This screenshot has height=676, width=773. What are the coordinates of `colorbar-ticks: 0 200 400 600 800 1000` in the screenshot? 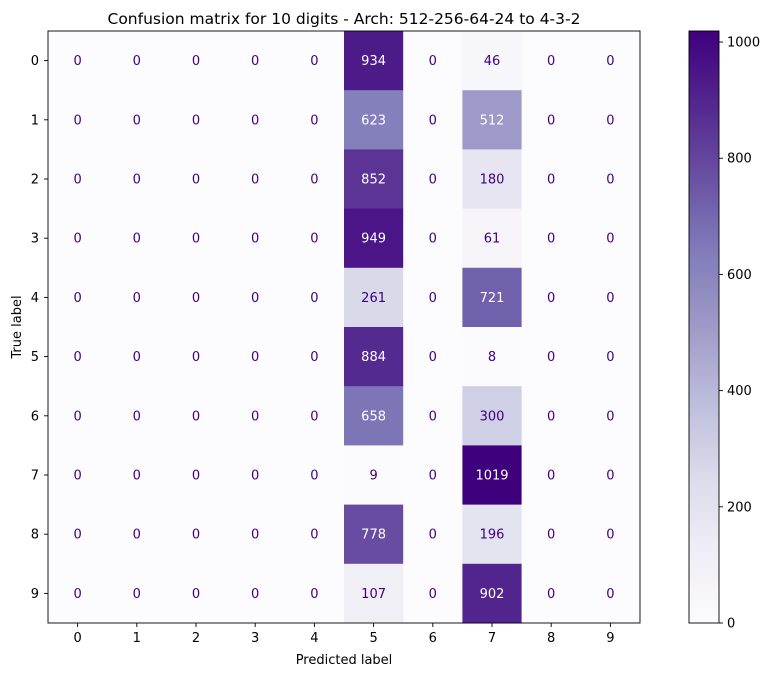 It's located at (739, 334).